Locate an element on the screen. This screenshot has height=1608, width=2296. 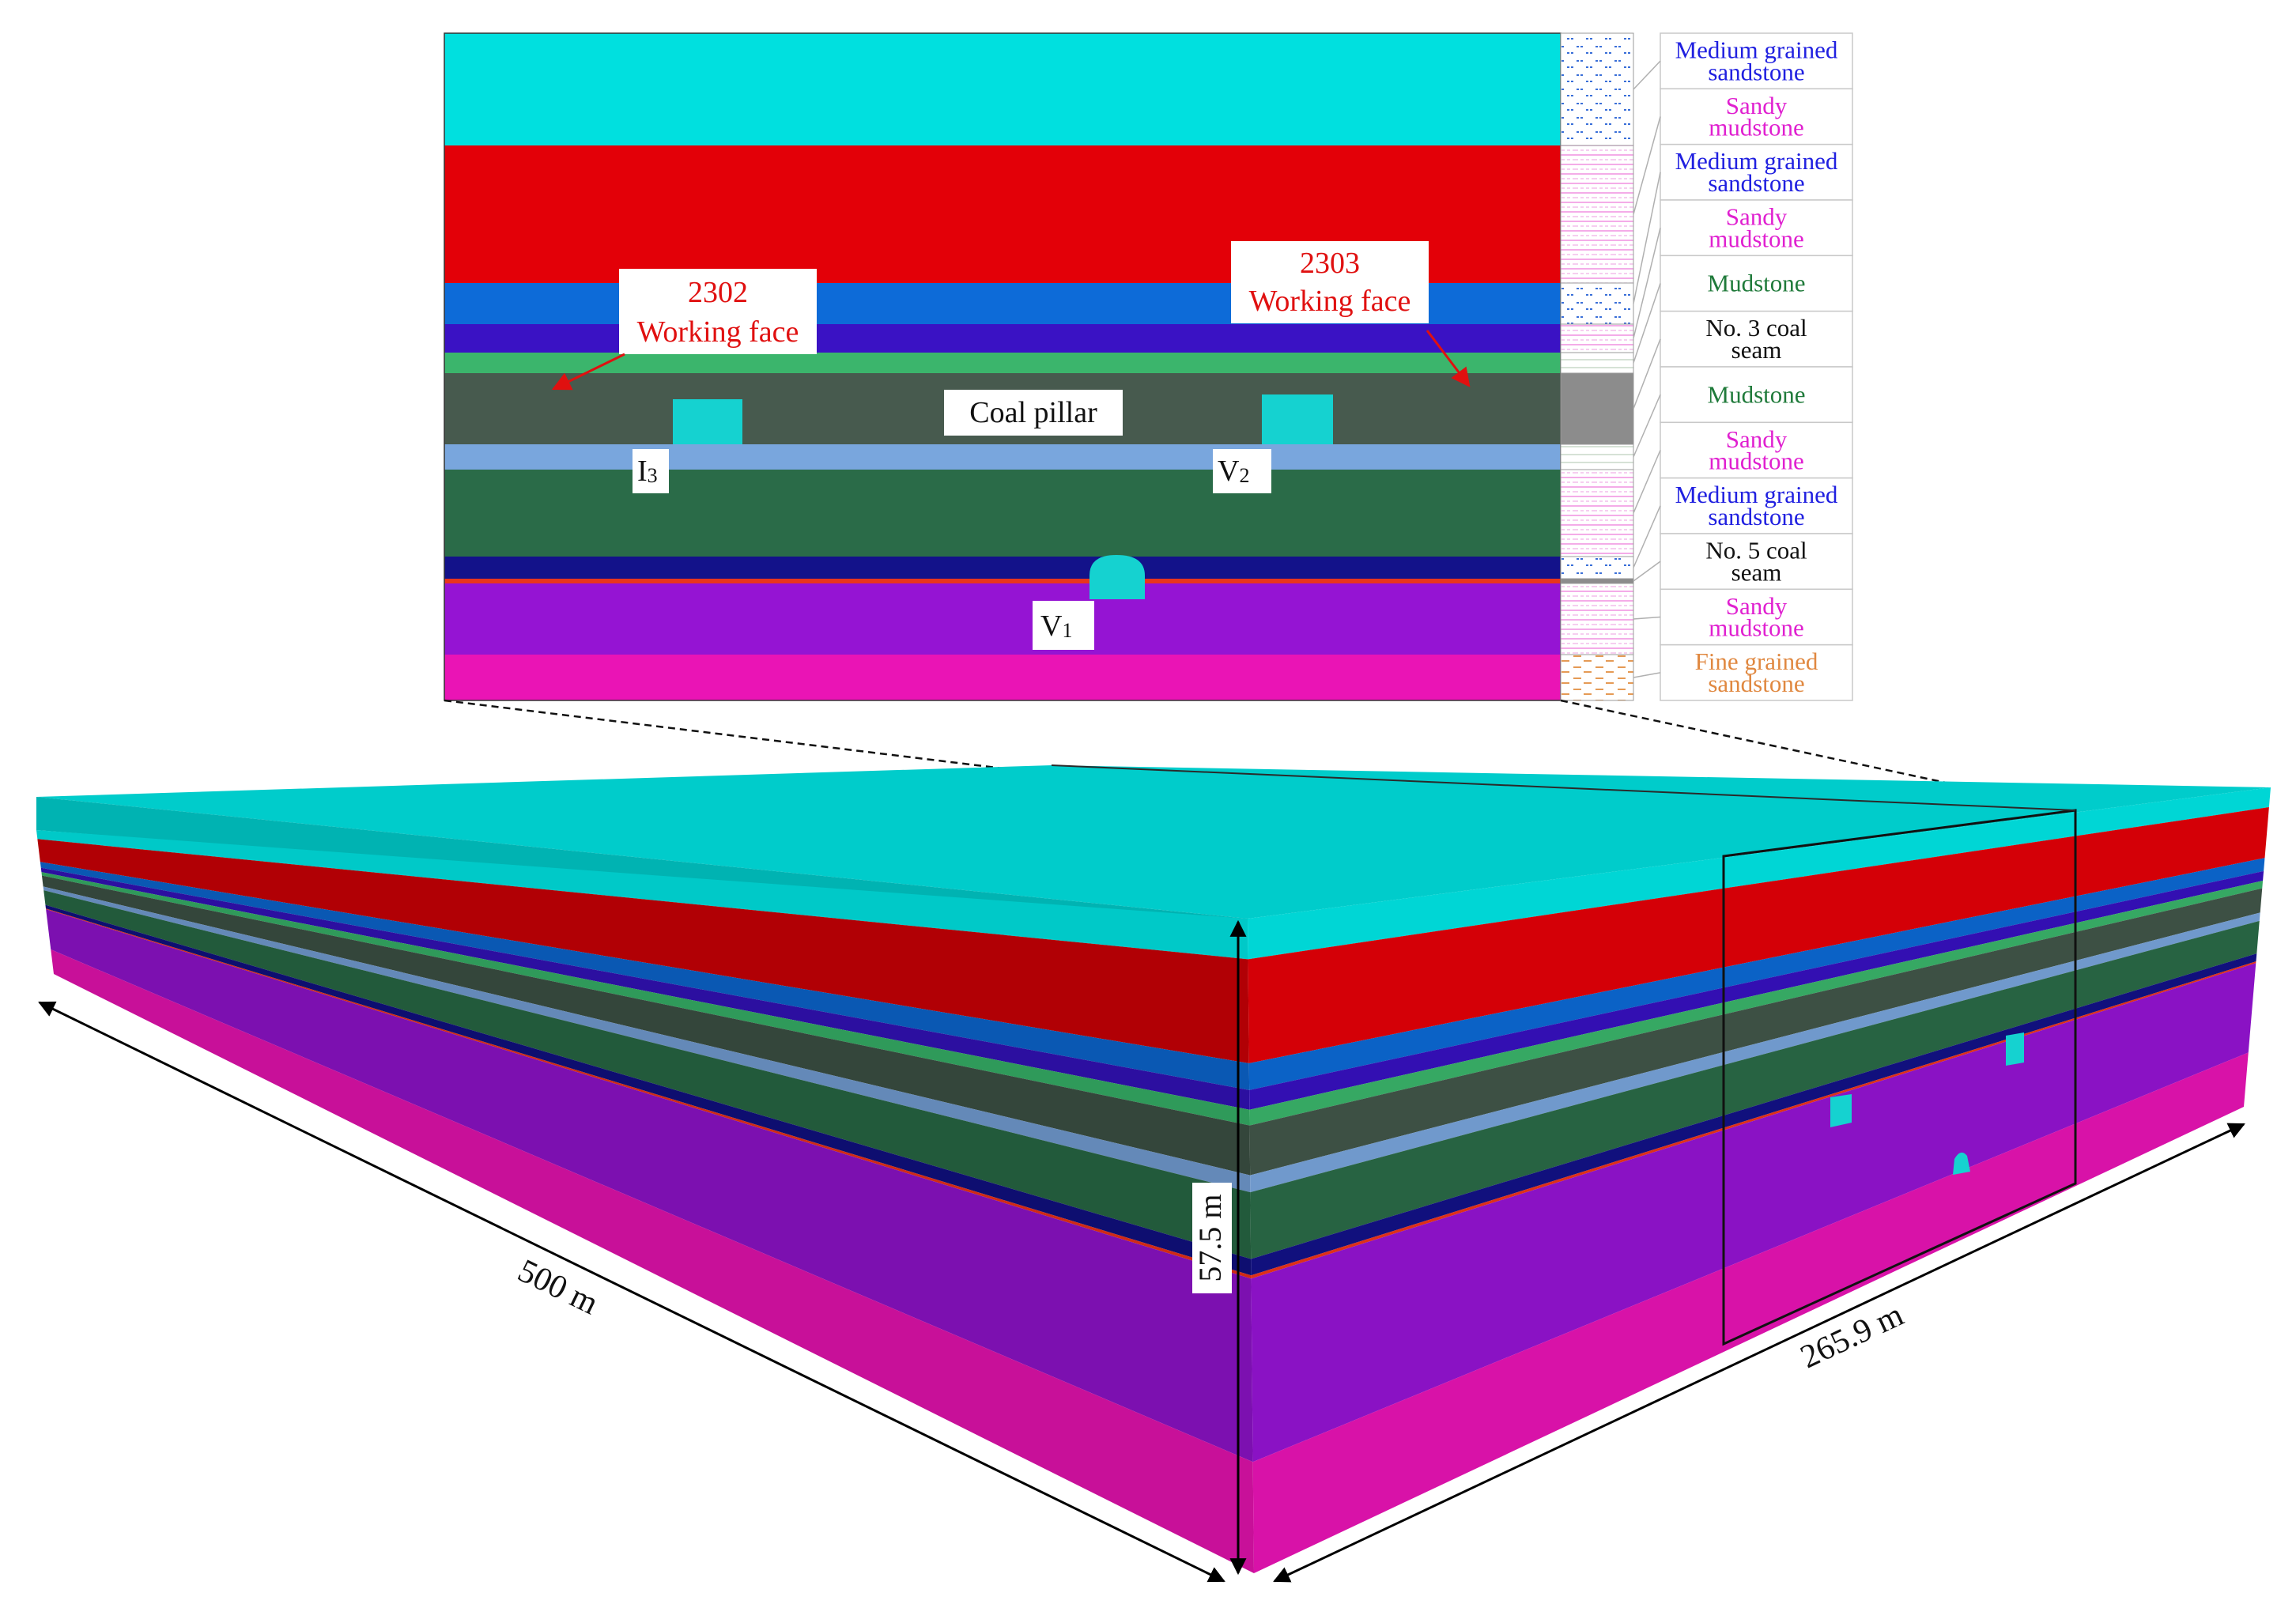
strat-label: seam is located at coordinates (1756, 350).